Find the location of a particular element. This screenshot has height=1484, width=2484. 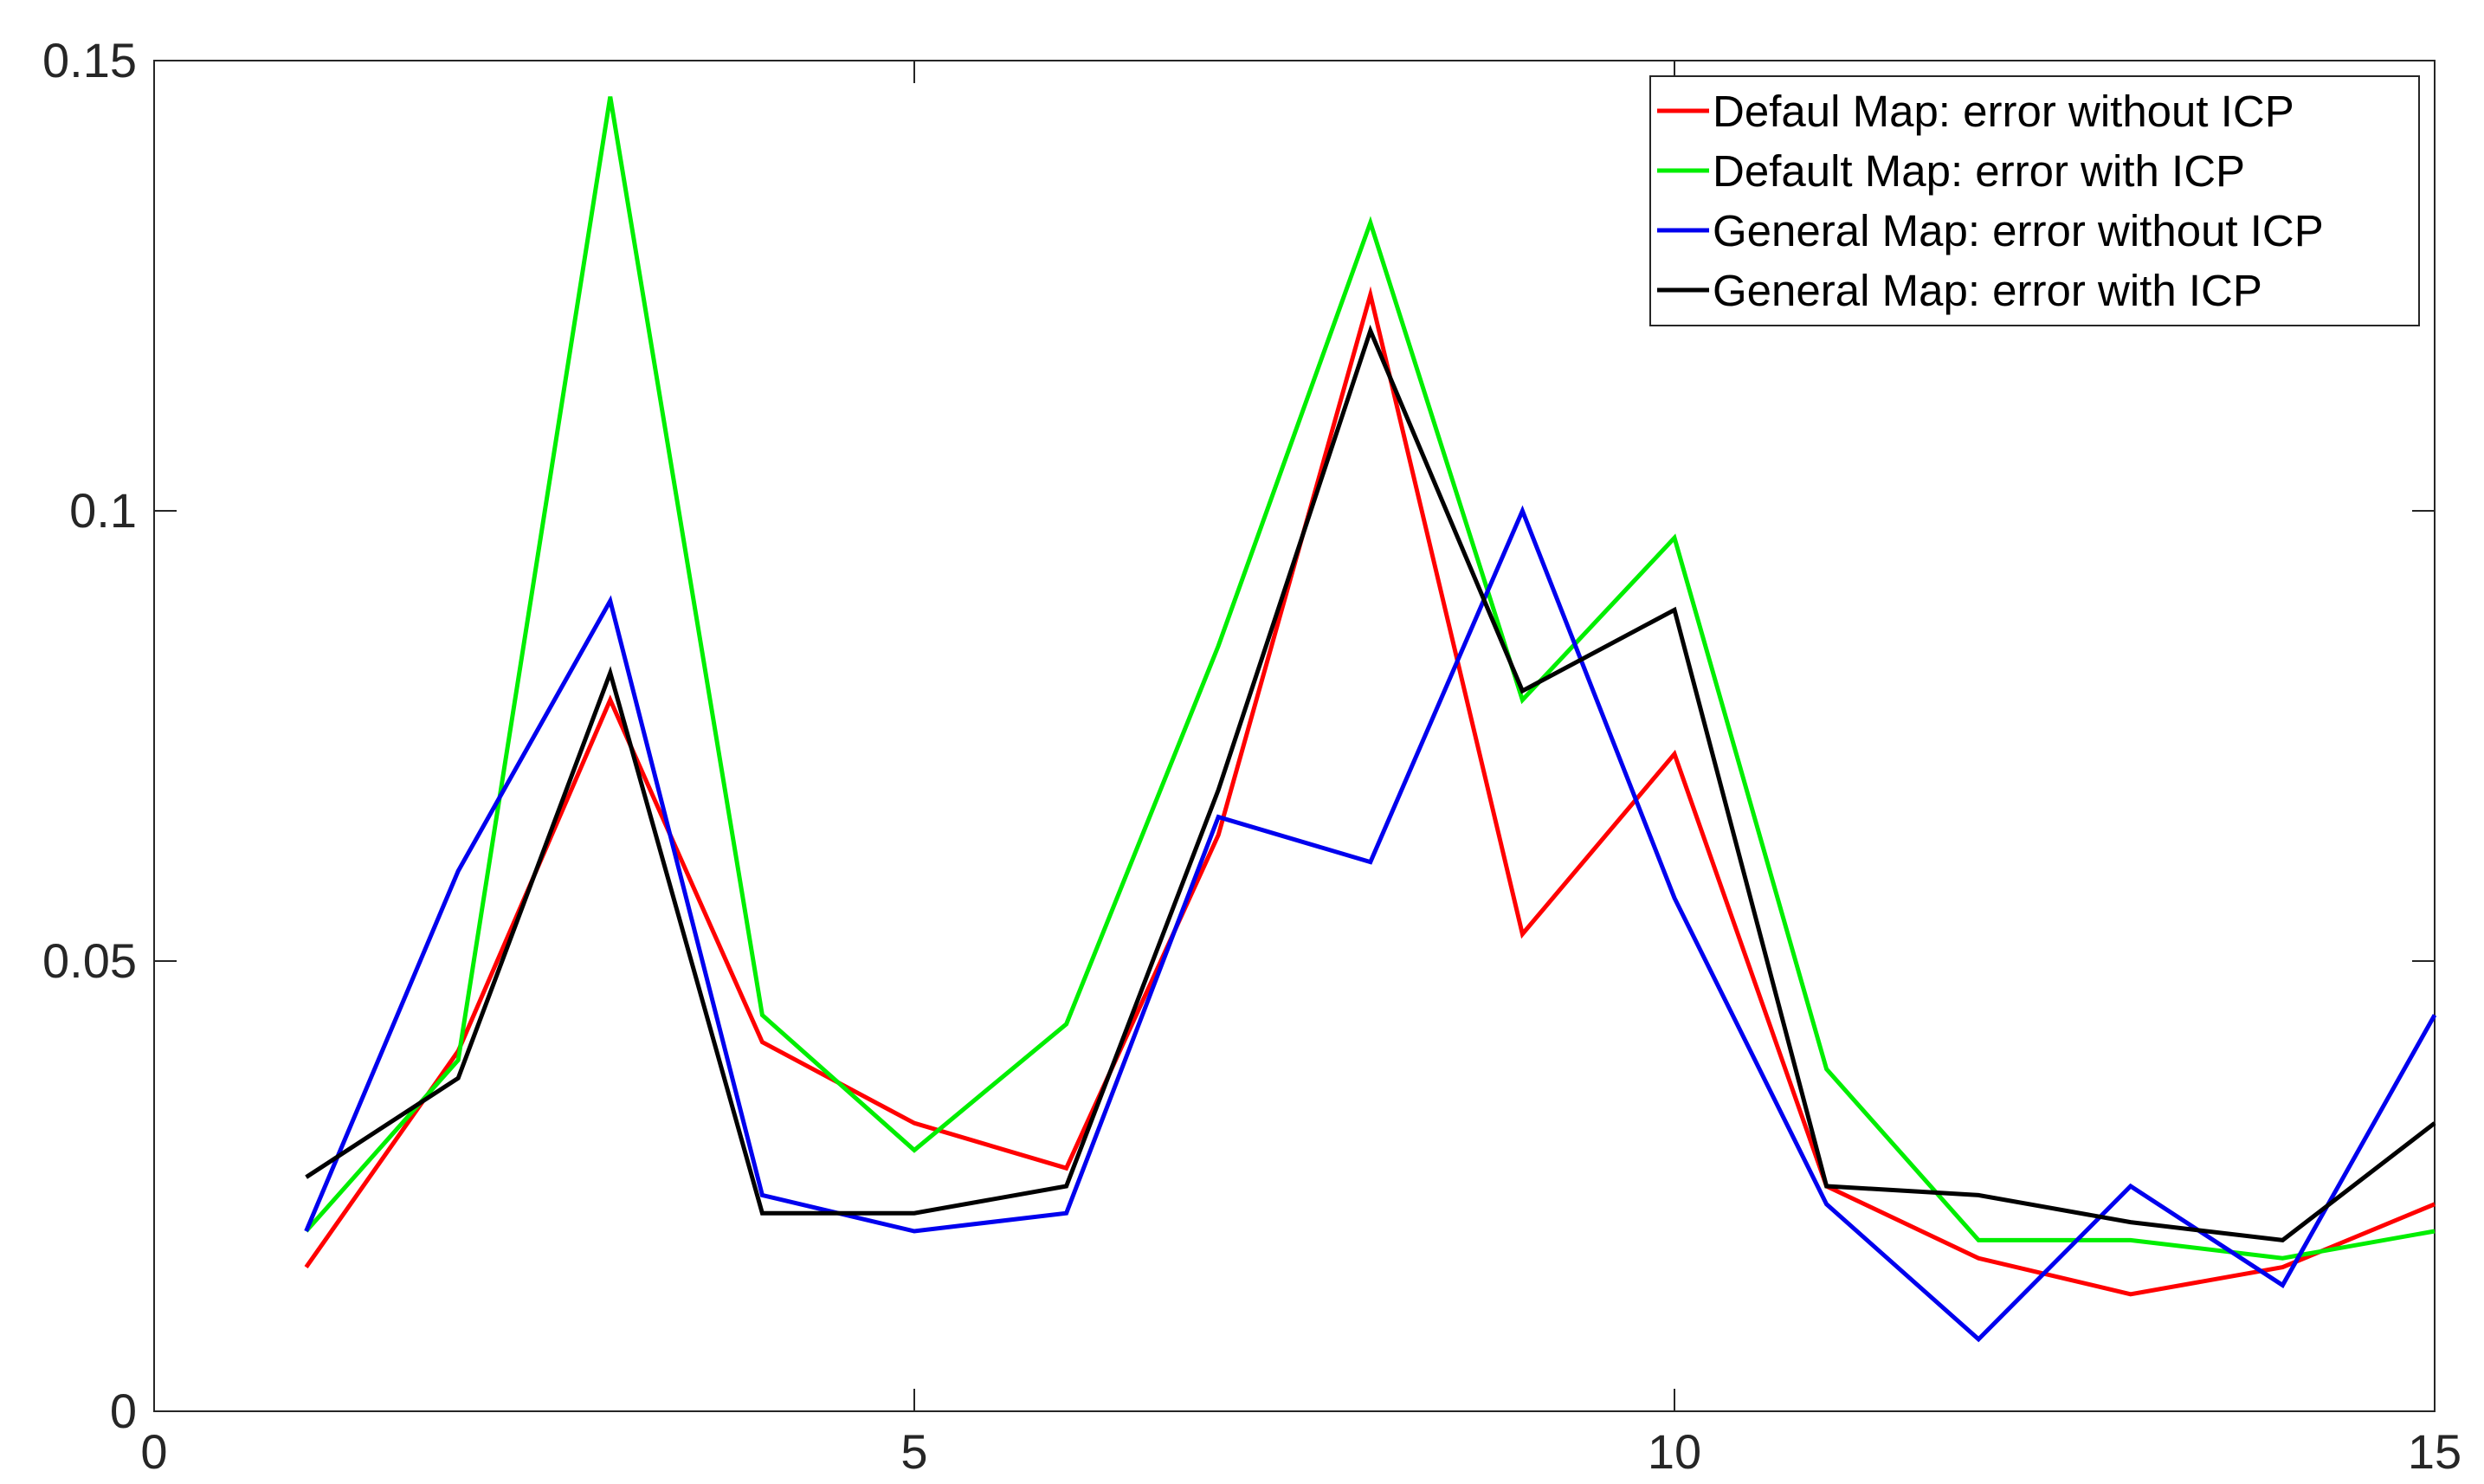

y-tick-label: 0 is located at coordinates (124, 1411).